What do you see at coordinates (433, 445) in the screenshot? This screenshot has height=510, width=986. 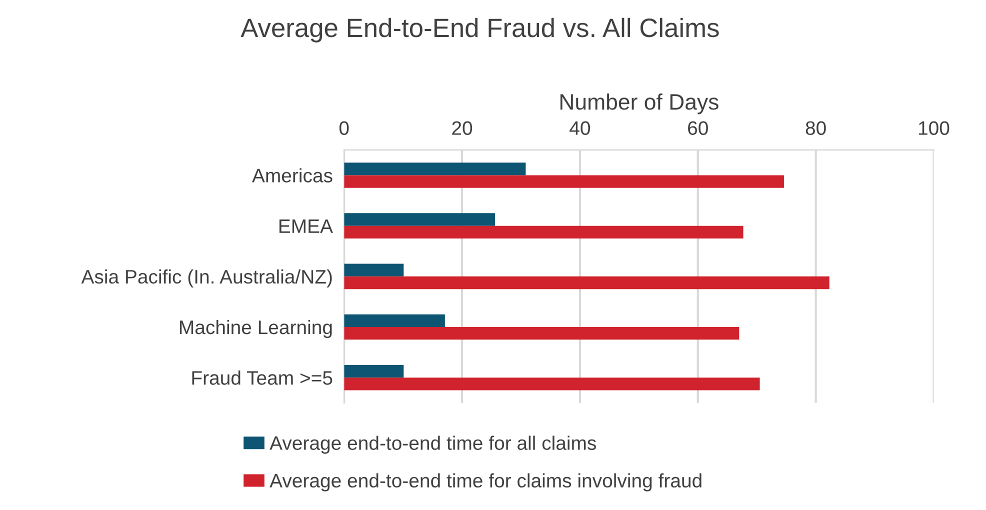 I see `legend-label: Average end-to-end time for all claims` at bounding box center [433, 445].